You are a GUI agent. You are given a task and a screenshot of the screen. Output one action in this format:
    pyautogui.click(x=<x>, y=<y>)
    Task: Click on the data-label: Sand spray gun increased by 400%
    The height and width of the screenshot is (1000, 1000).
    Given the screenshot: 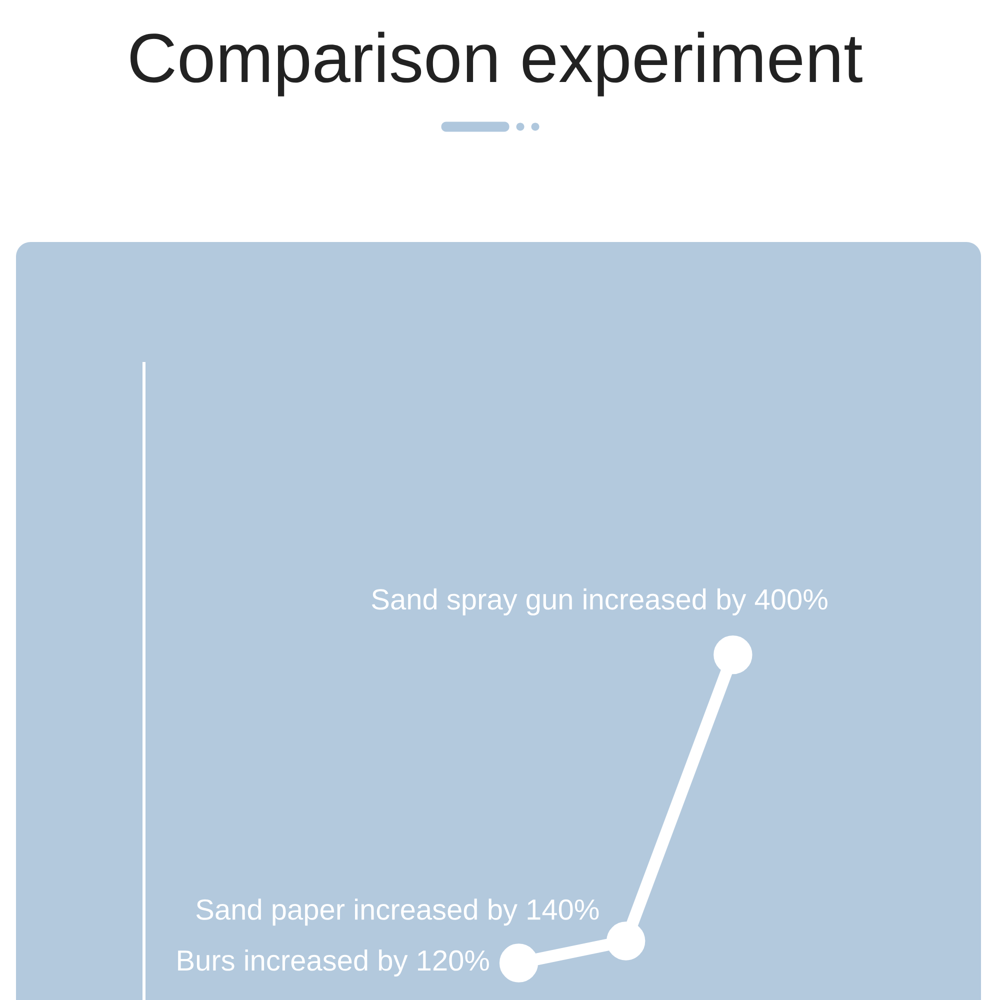 What is the action you would take?
    pyautogui.click(x=600, y=602)
    